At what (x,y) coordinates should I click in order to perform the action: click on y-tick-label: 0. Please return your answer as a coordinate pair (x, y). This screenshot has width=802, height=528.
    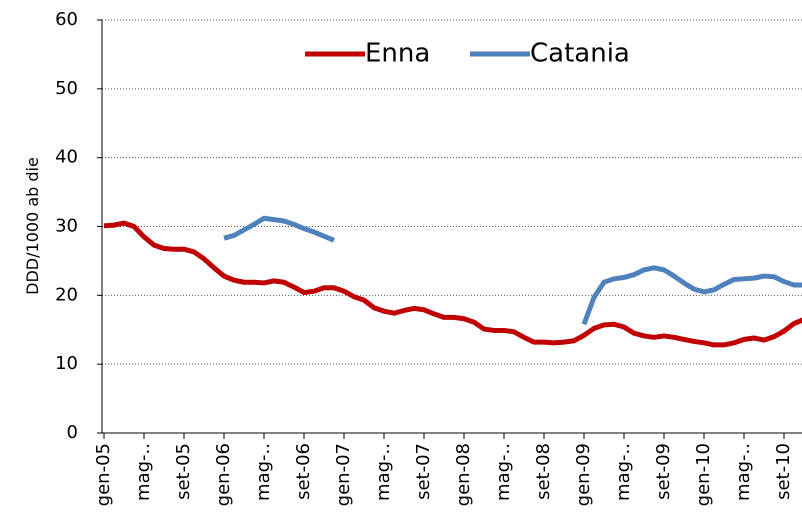
    Looking at the image, I should click on (72, 432).